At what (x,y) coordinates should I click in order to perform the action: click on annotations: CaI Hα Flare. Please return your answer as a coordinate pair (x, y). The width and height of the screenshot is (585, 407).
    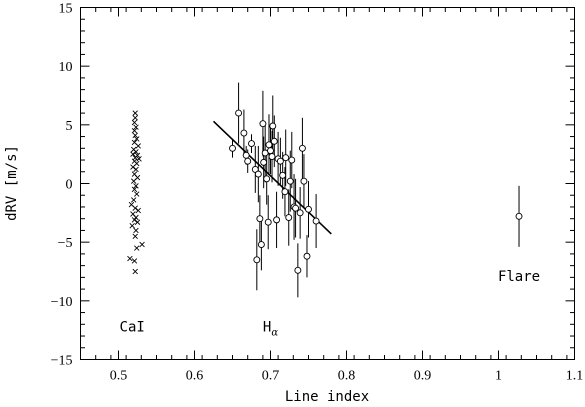
    Looking at the image, I should click on (330, 303).